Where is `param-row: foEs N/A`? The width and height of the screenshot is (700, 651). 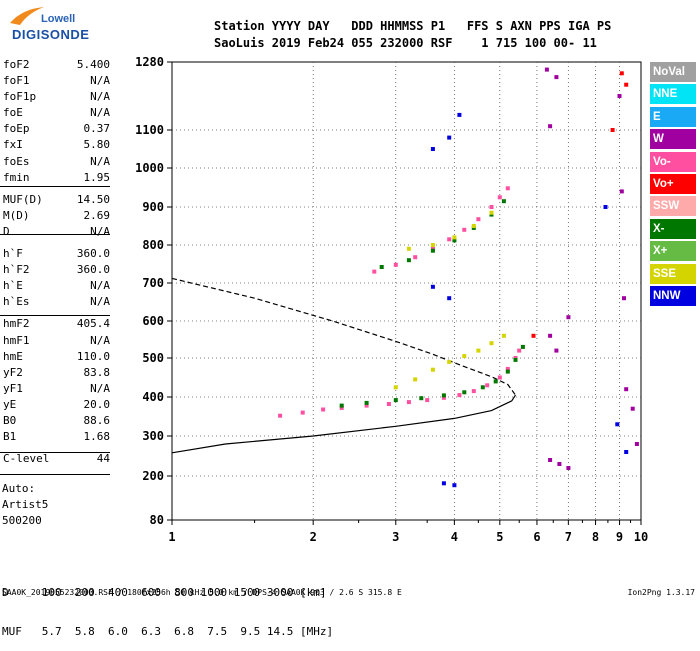 param-row: foEs N/A is located at coordinates (56, 163).